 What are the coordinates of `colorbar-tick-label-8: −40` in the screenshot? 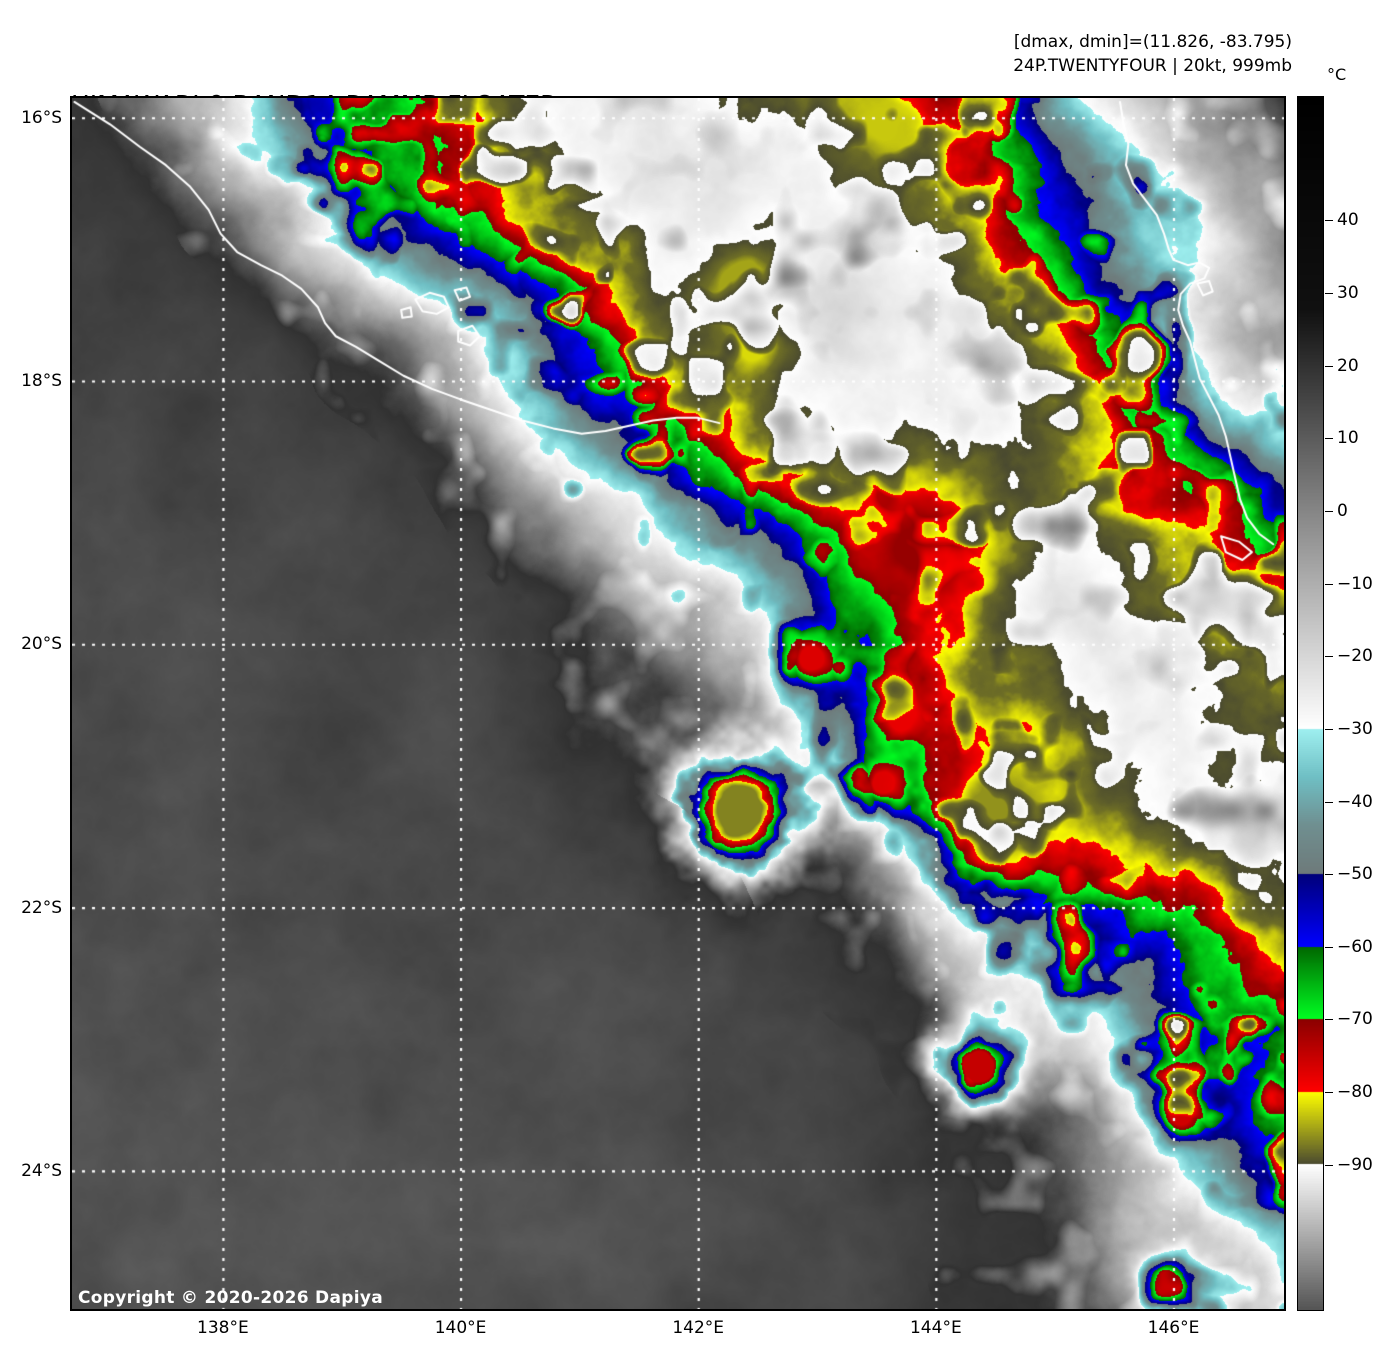 It's located at (1355, 801).